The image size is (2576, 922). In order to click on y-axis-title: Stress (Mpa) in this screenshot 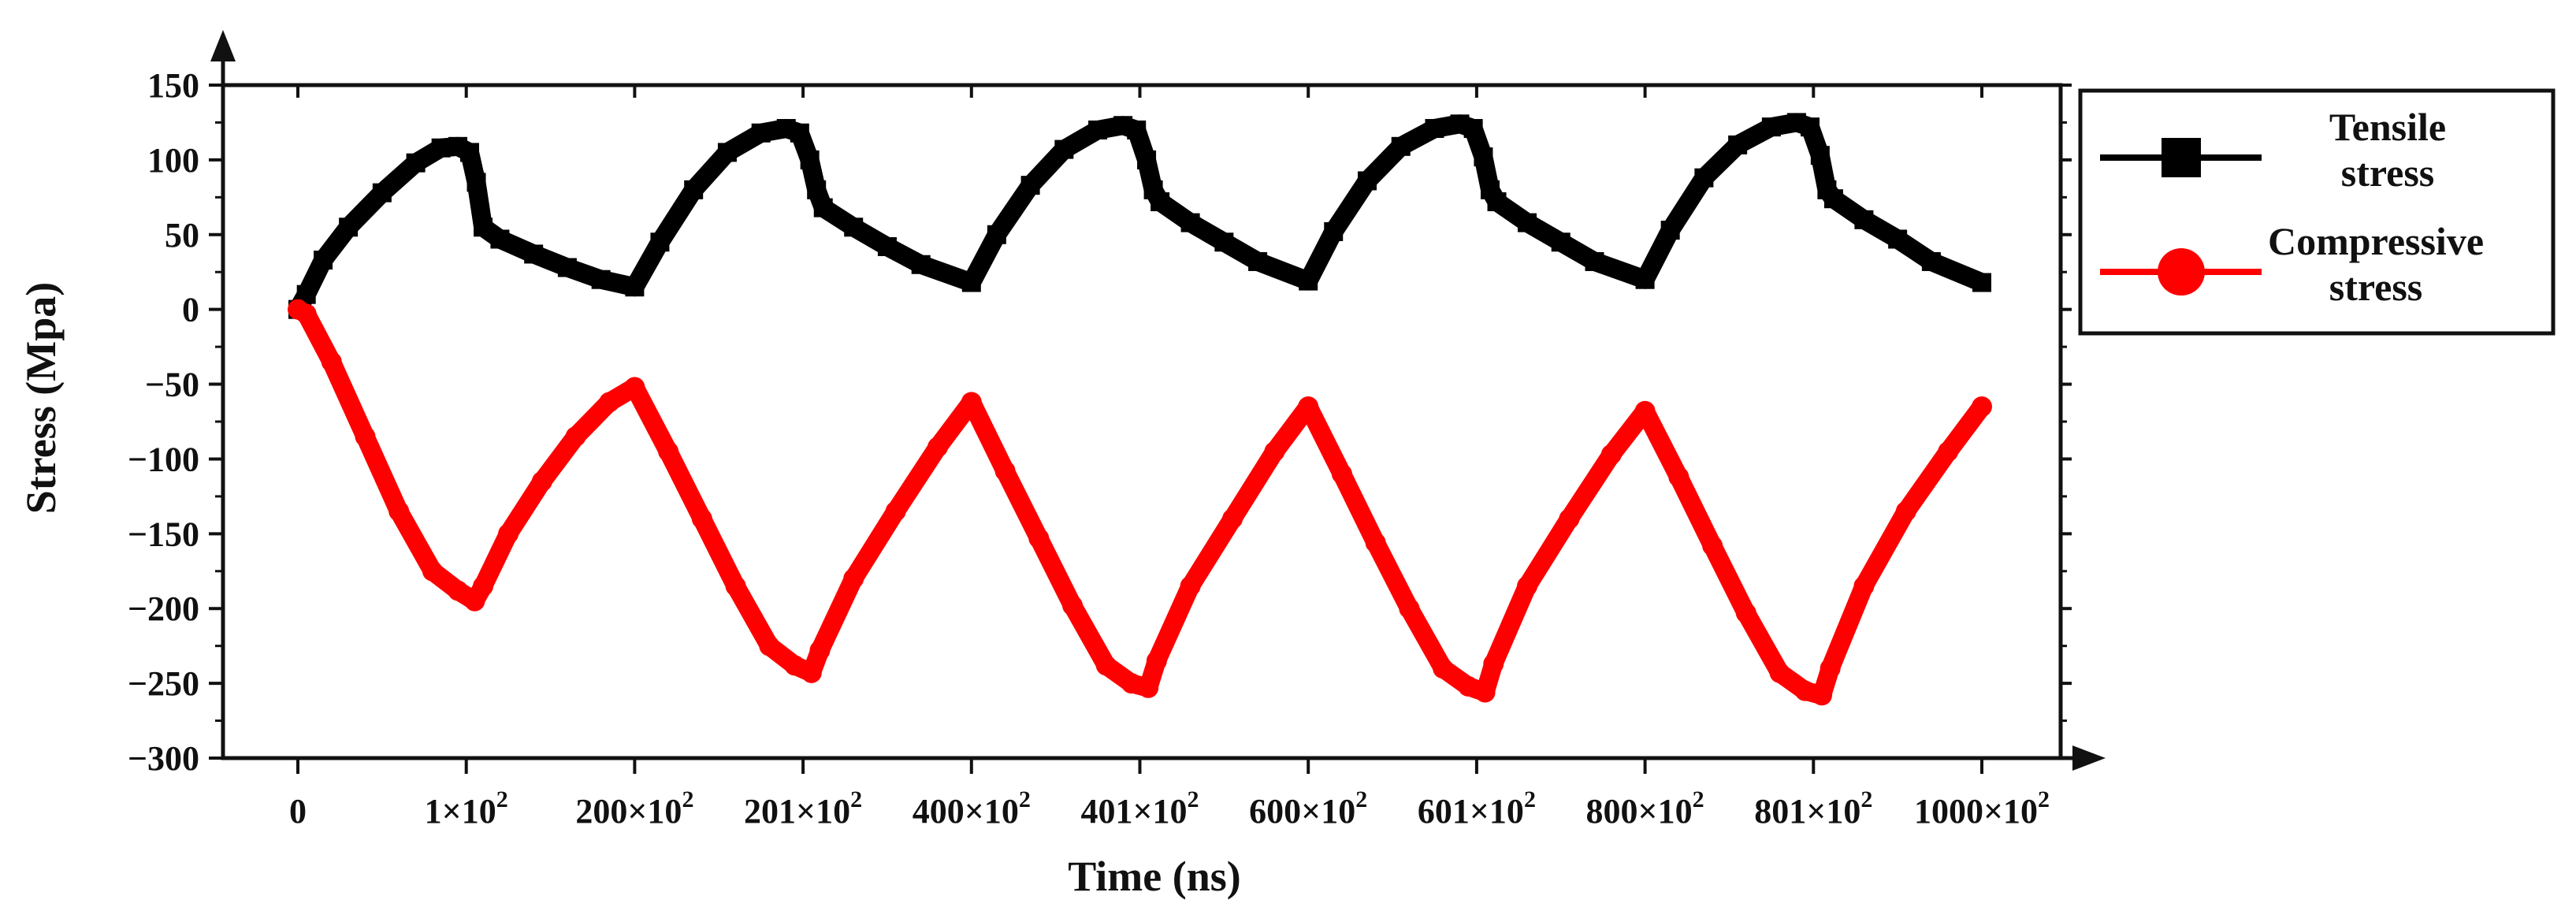, I will do `click(41, 398)`.